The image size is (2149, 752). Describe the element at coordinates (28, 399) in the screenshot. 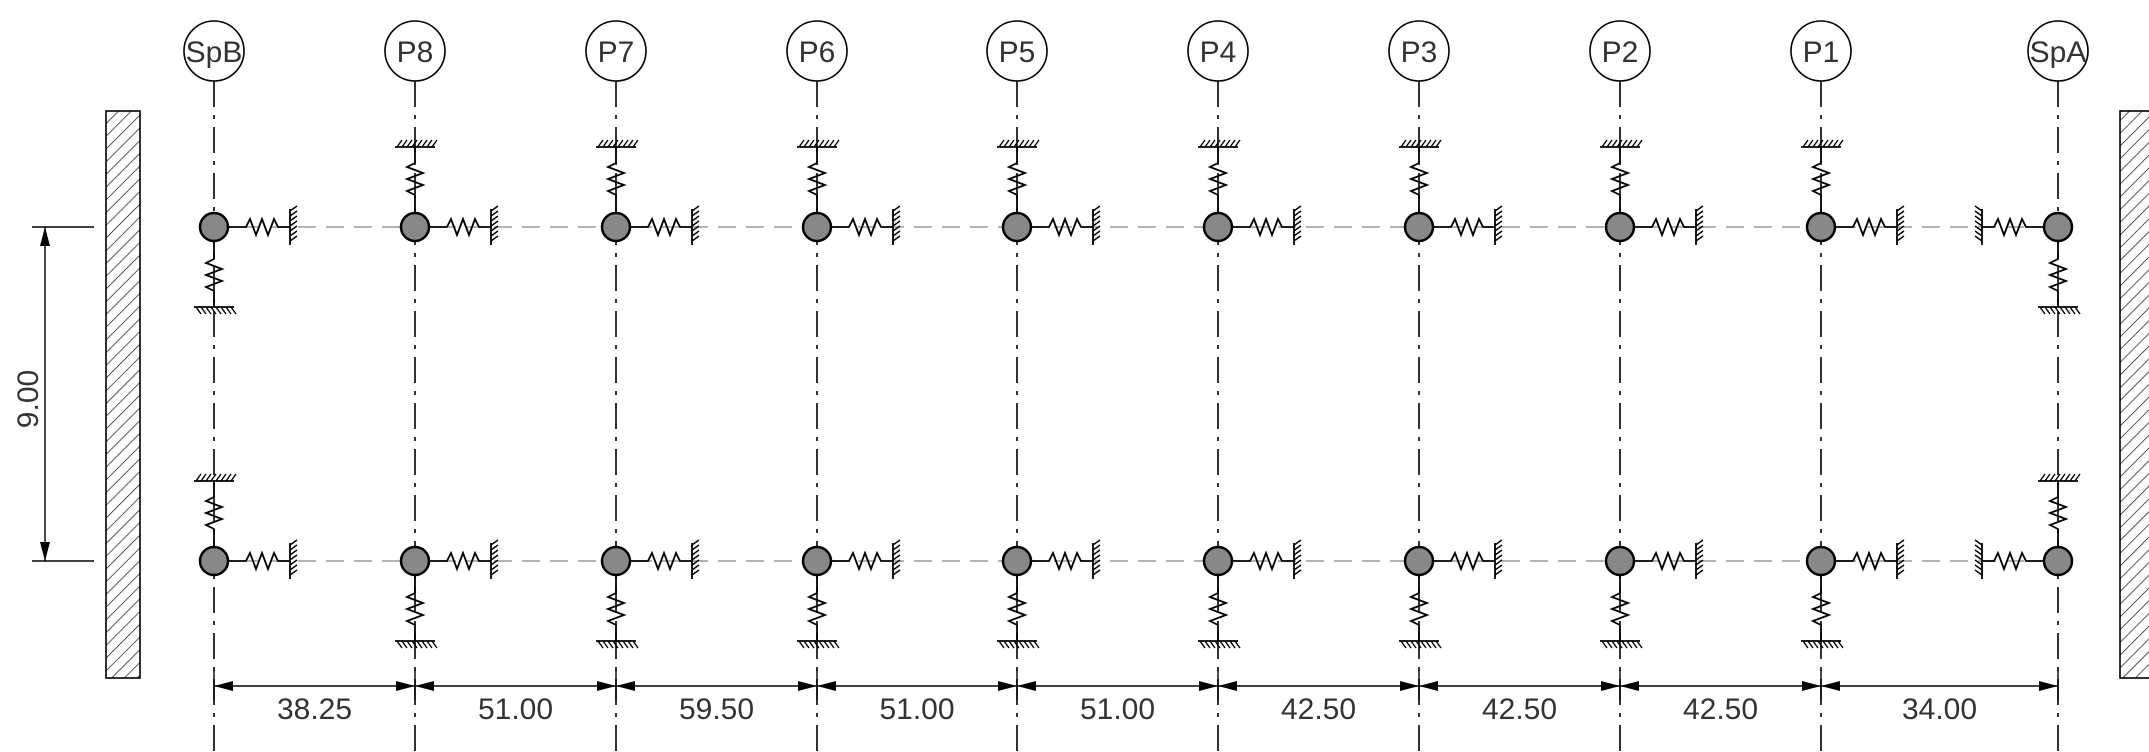

I see `vertical-dimension-label: 9.00` at that location.